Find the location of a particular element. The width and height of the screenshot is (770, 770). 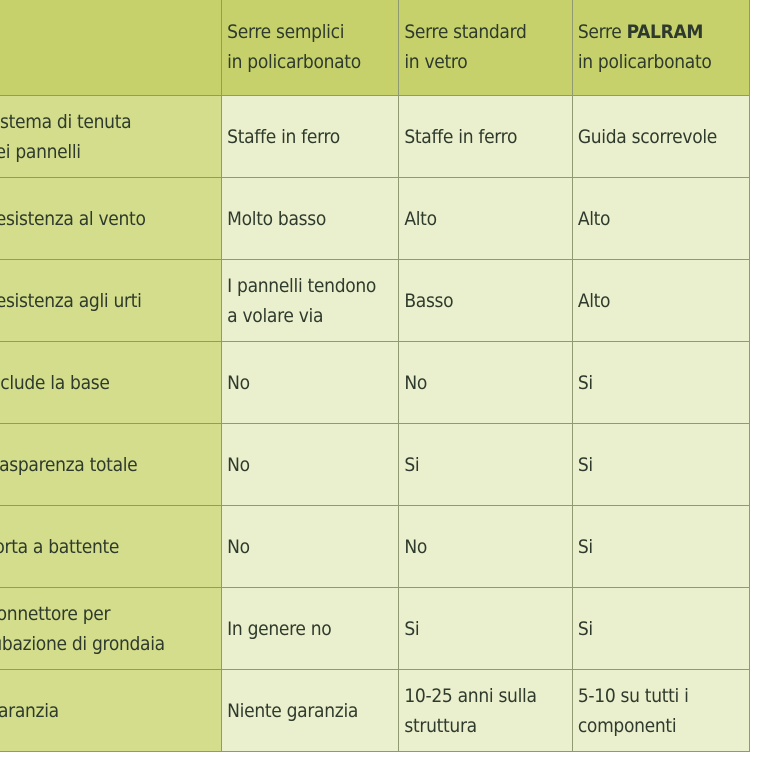

row-label: Sistema di tenuta dei pannelli is located at coordinates (111, 136).